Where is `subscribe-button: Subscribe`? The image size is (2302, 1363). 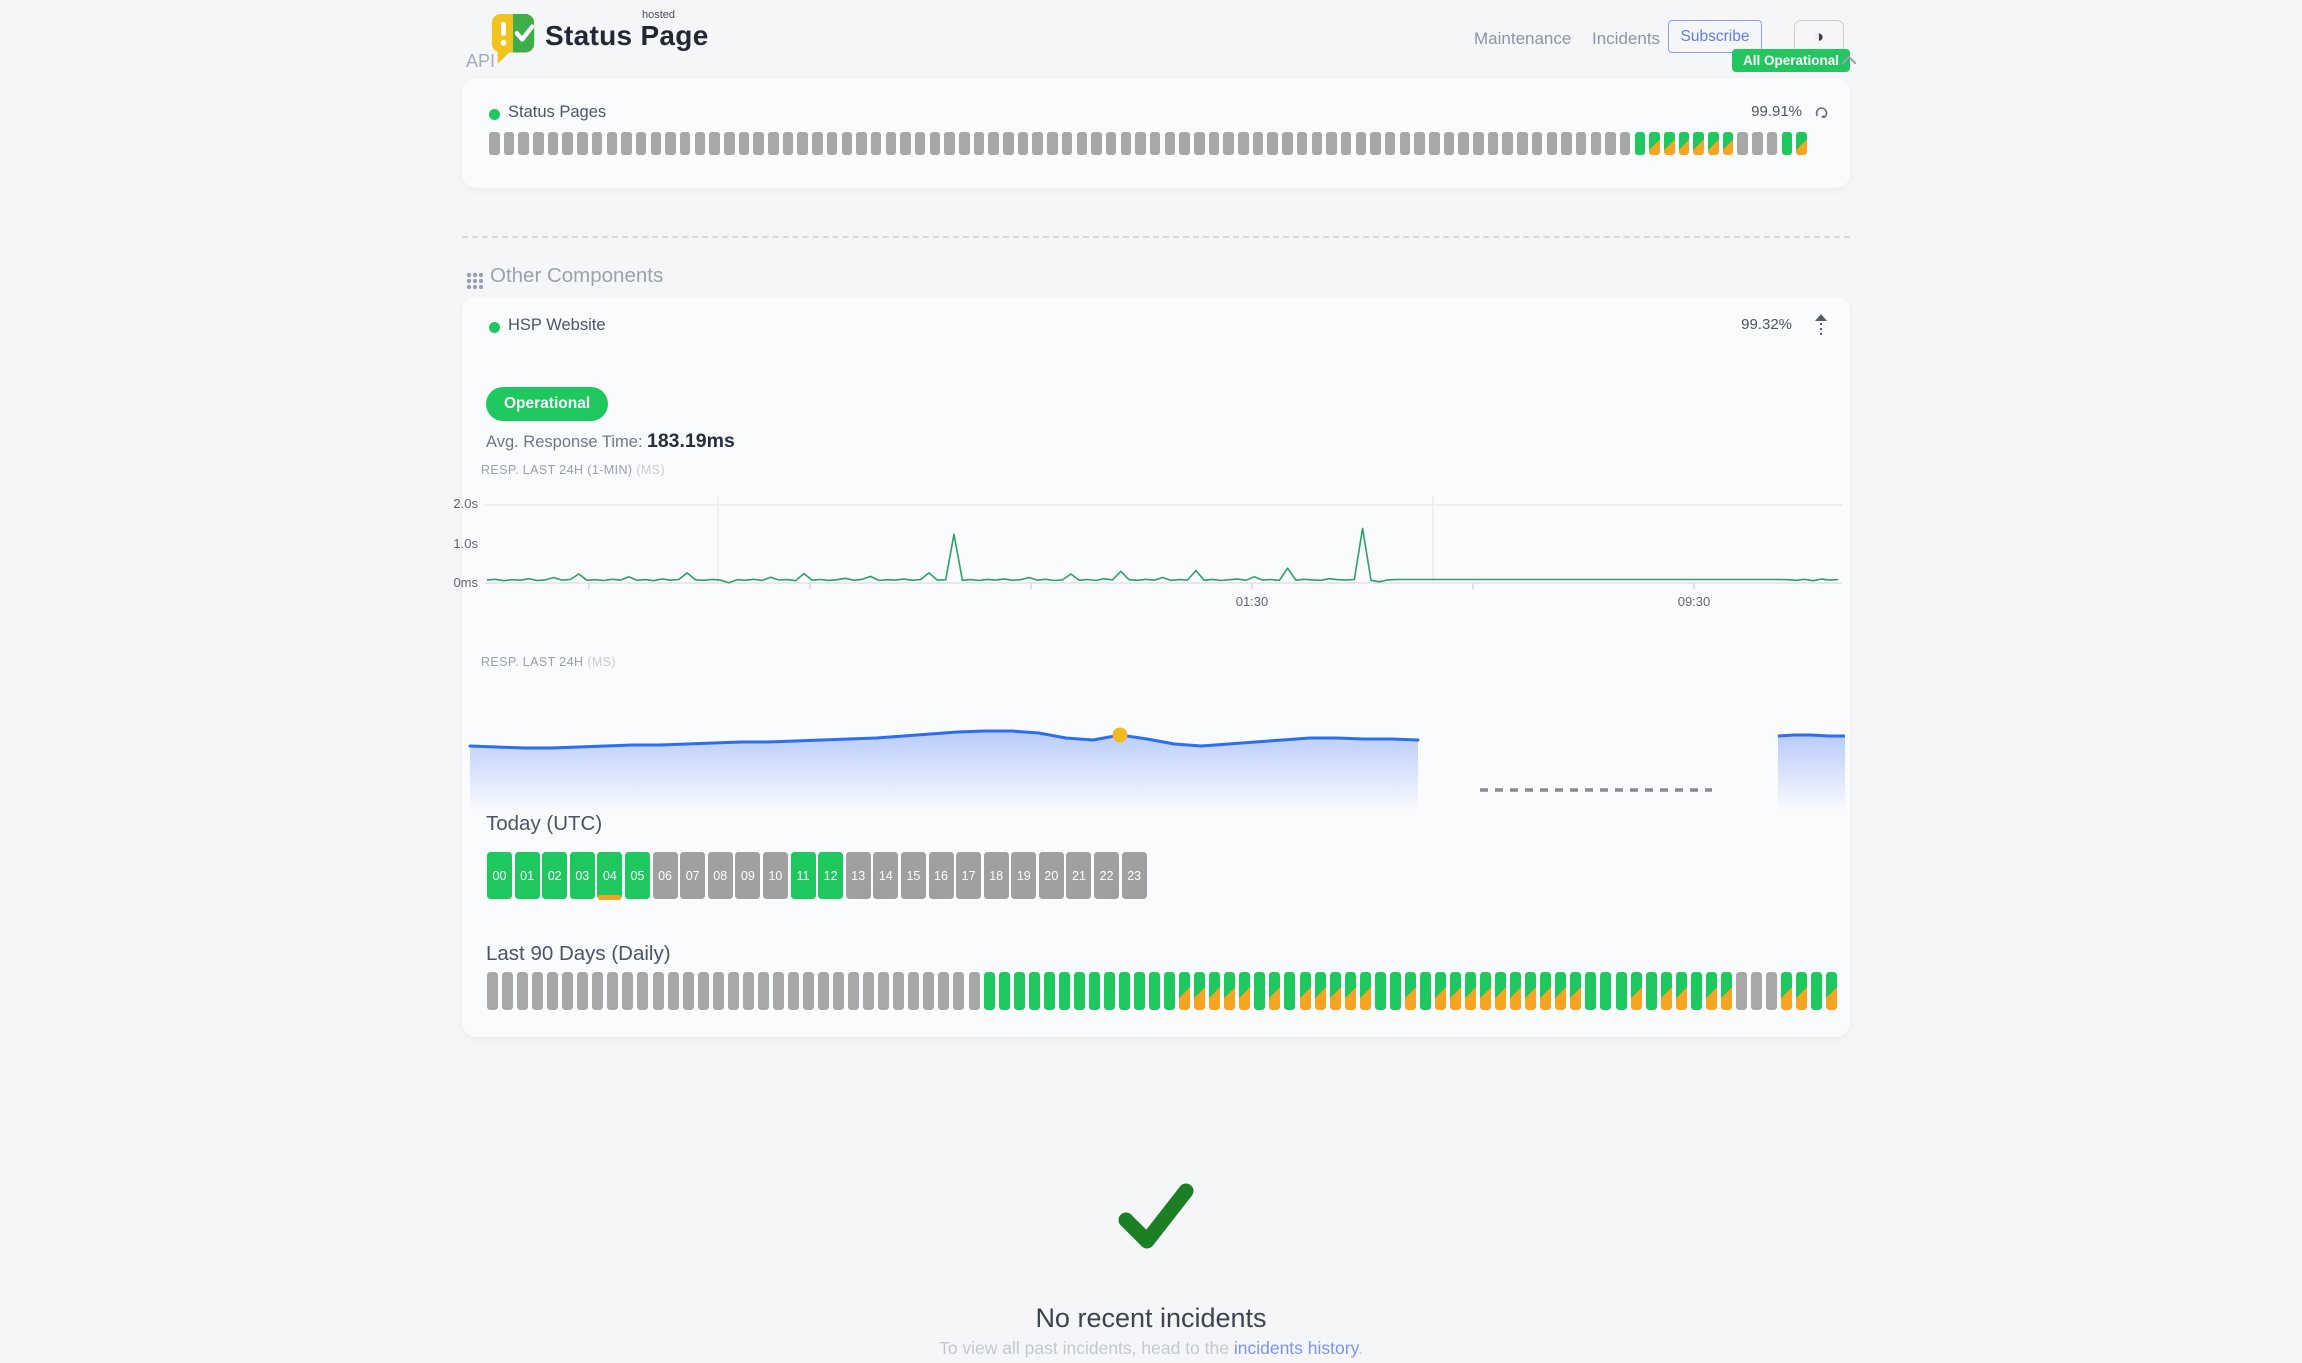 subscribe-button: Subscribe is located at coordinates (1715, 36).